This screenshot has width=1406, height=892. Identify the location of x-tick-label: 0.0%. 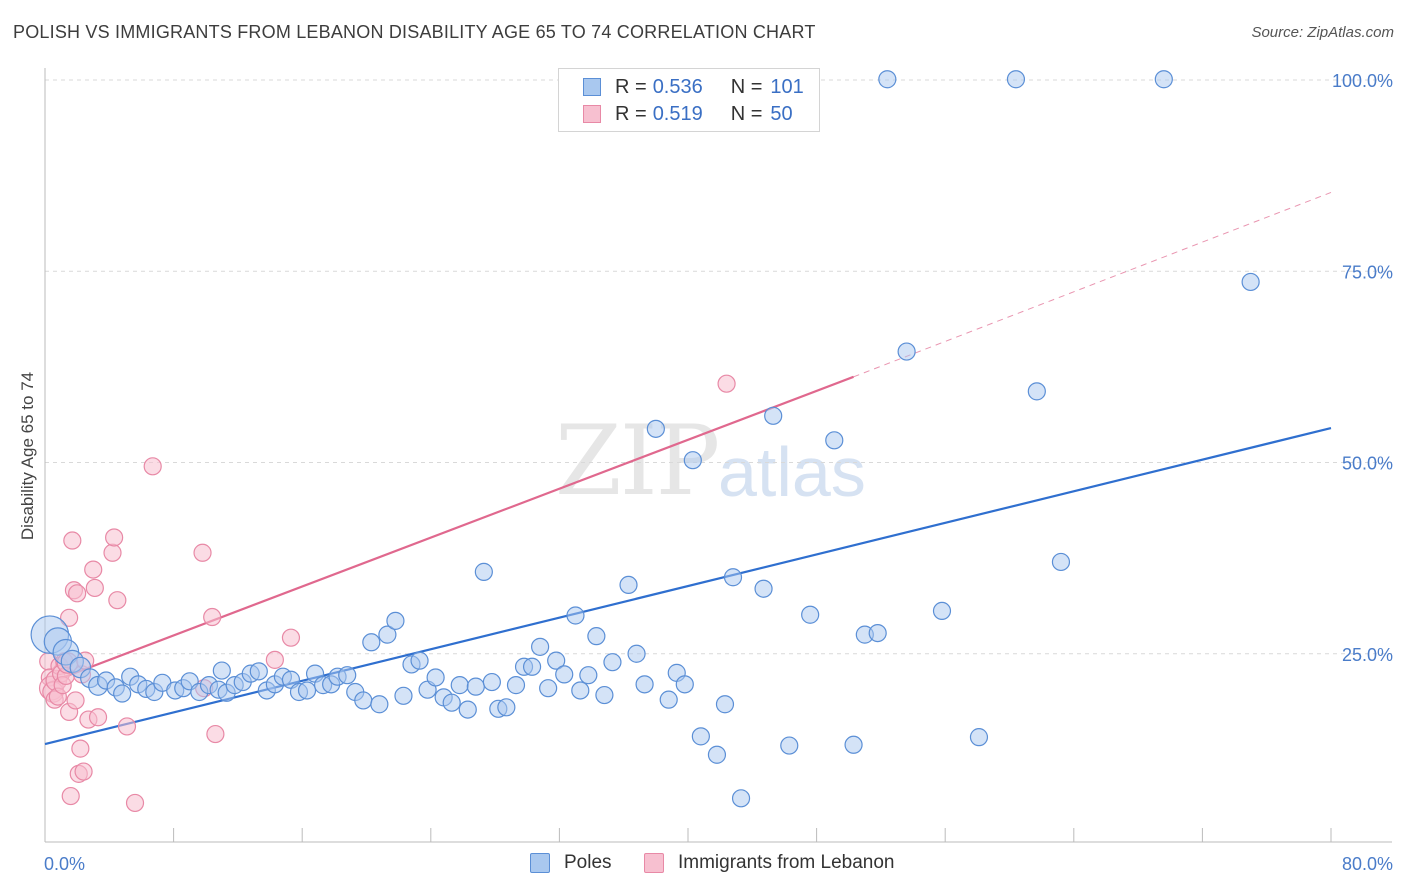
(64, 864).